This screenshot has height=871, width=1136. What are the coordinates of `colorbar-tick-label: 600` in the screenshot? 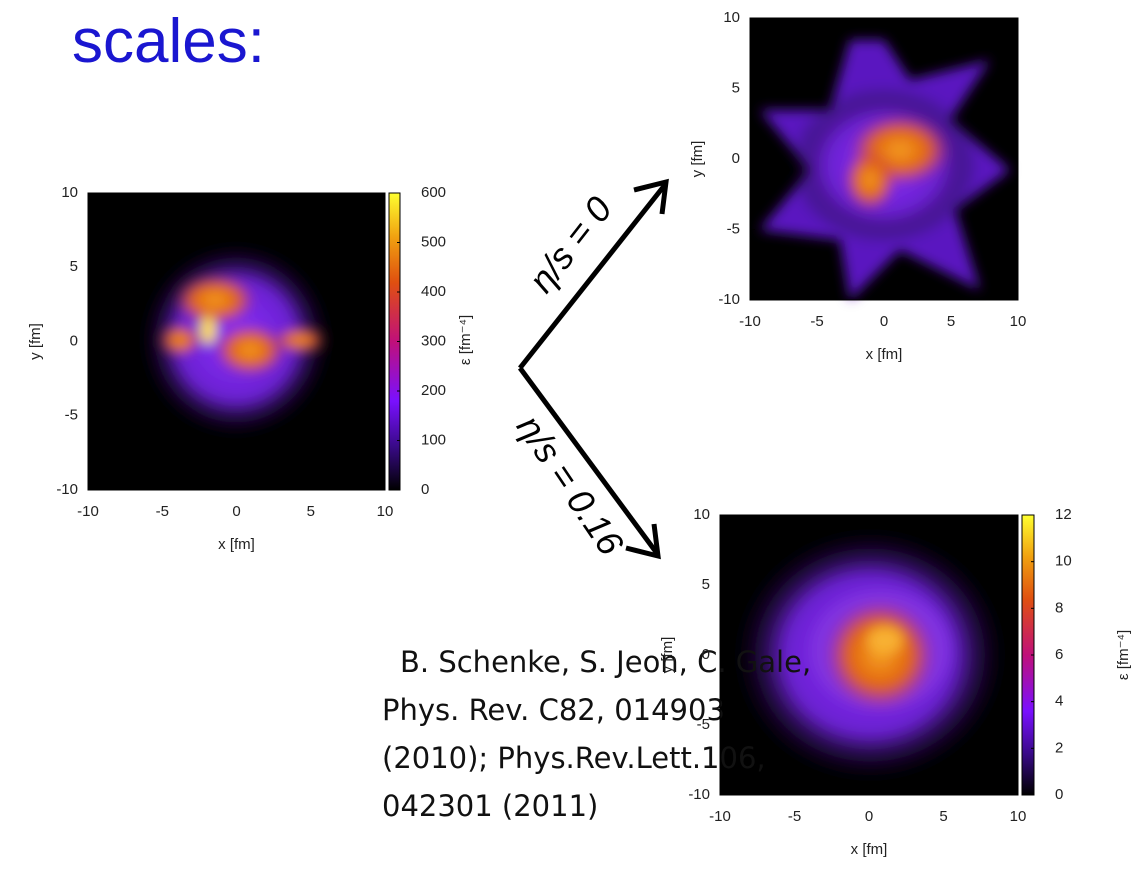 It's located at (433, 192).